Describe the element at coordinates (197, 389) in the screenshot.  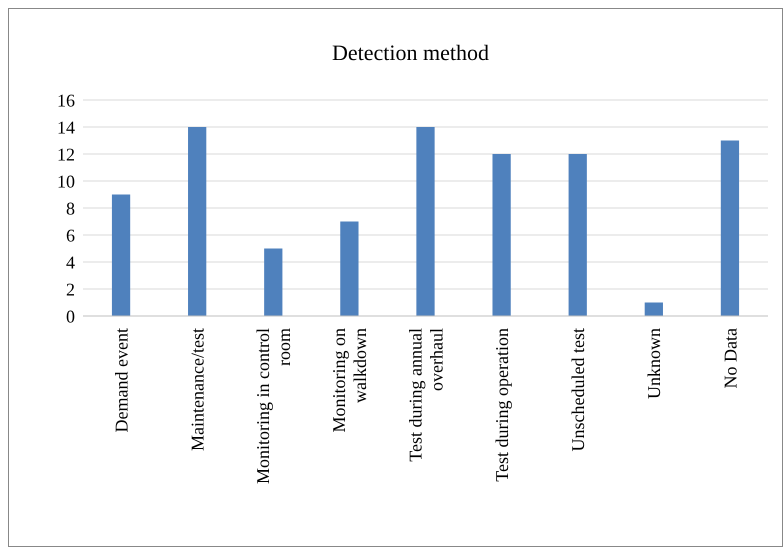
I see `x-tick-label: Maintenance/test` at that location.